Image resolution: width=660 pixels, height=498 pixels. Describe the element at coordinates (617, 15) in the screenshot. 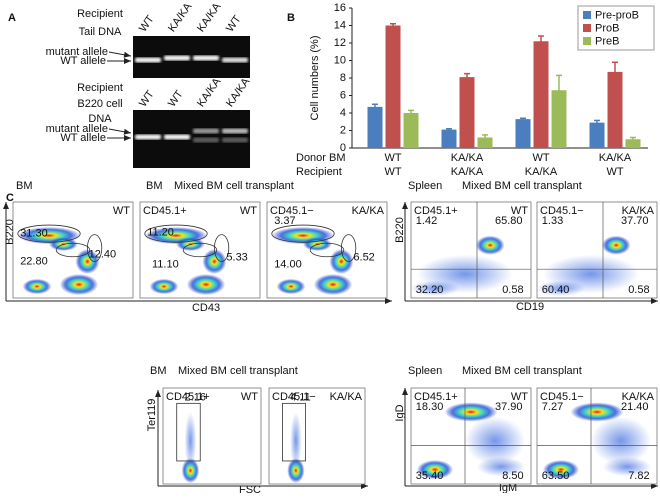

I see `legend-label: Pre-proB` at that location.